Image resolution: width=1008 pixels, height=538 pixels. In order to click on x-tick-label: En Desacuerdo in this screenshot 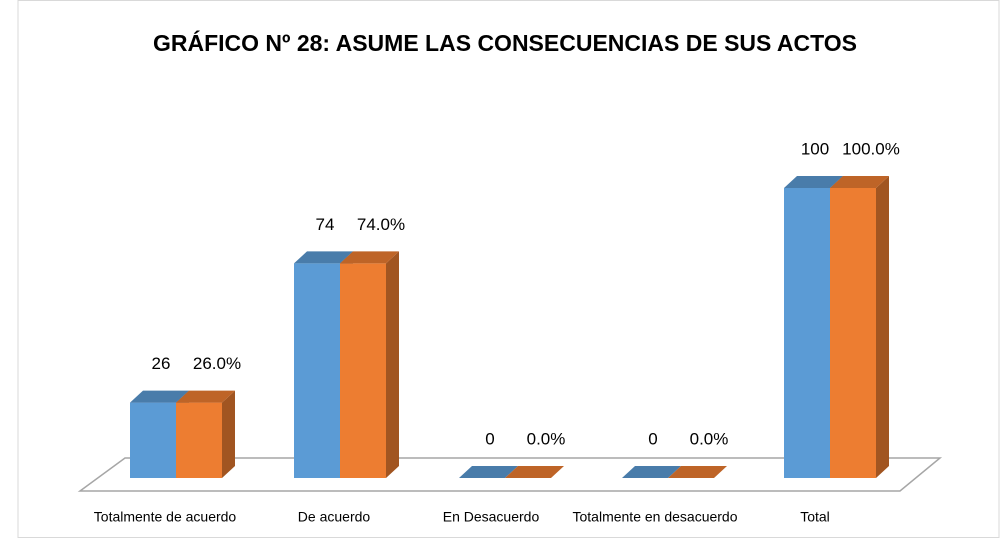, I will do `click(491, 517)`.